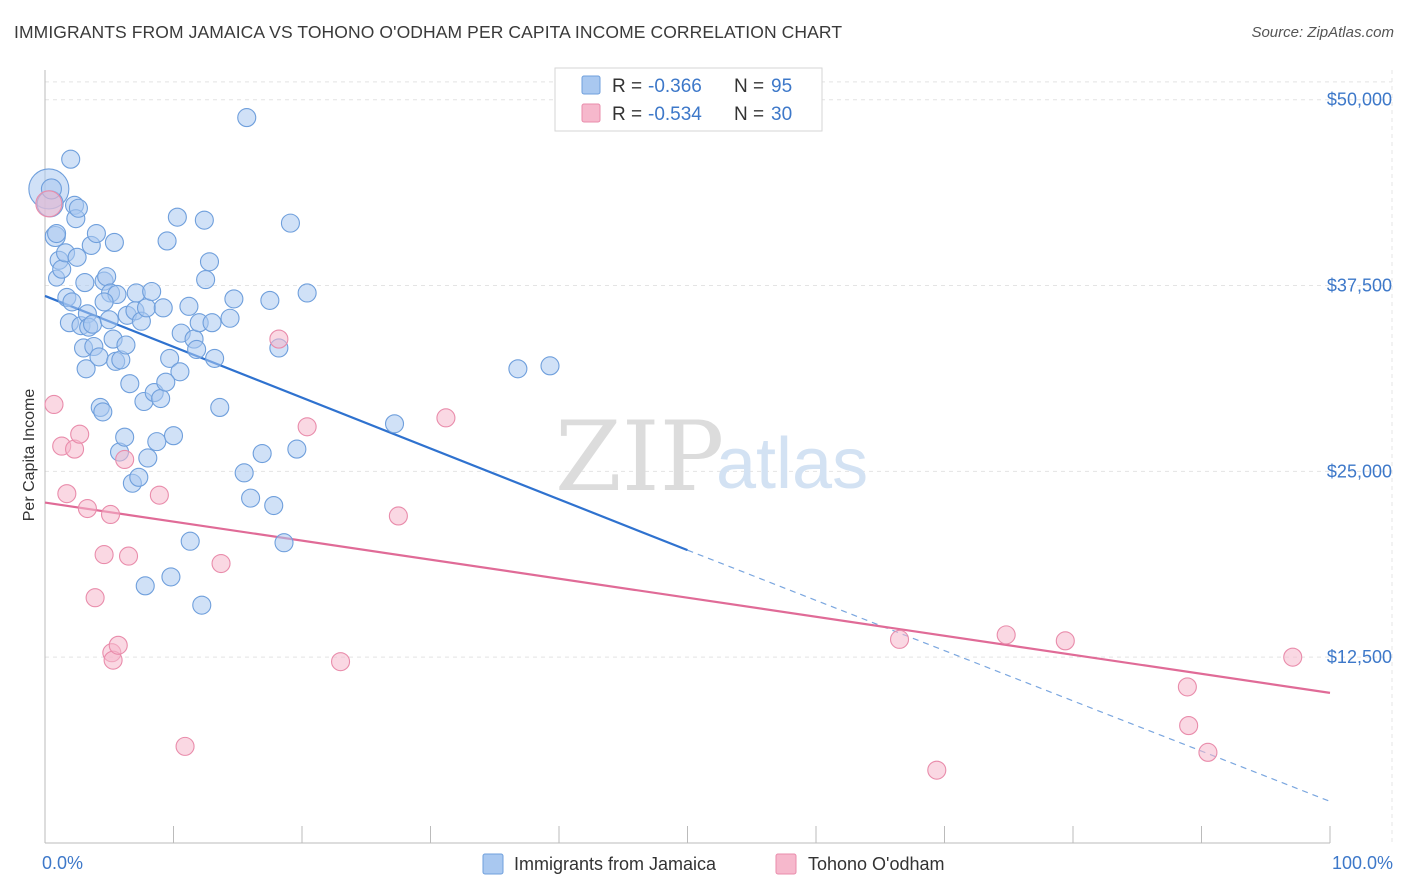  I want to click on x-tick-label: 100.0%, so click(1362, 863).